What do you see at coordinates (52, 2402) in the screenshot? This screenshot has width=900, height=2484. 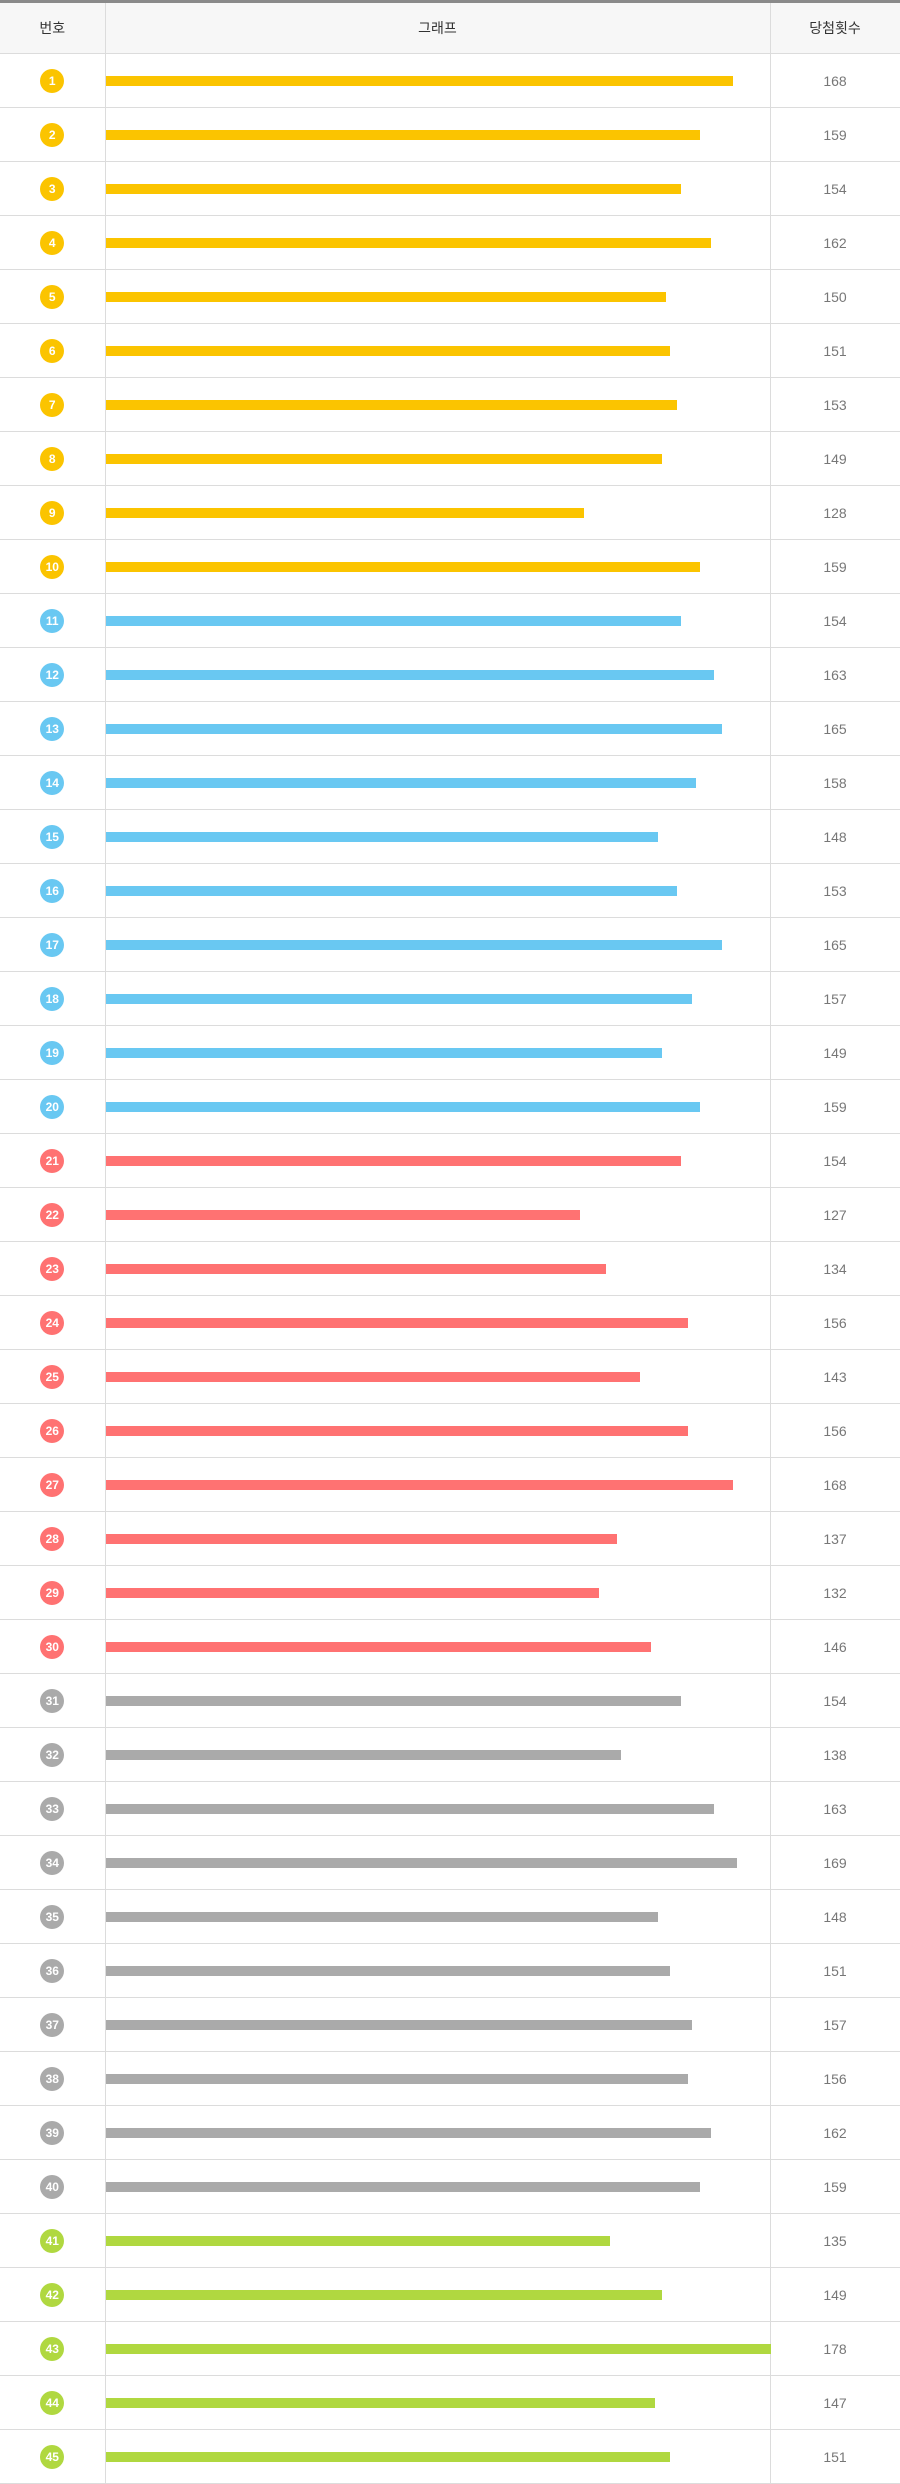 I see `number-ball: 44` at bounding box center [52, 2402].